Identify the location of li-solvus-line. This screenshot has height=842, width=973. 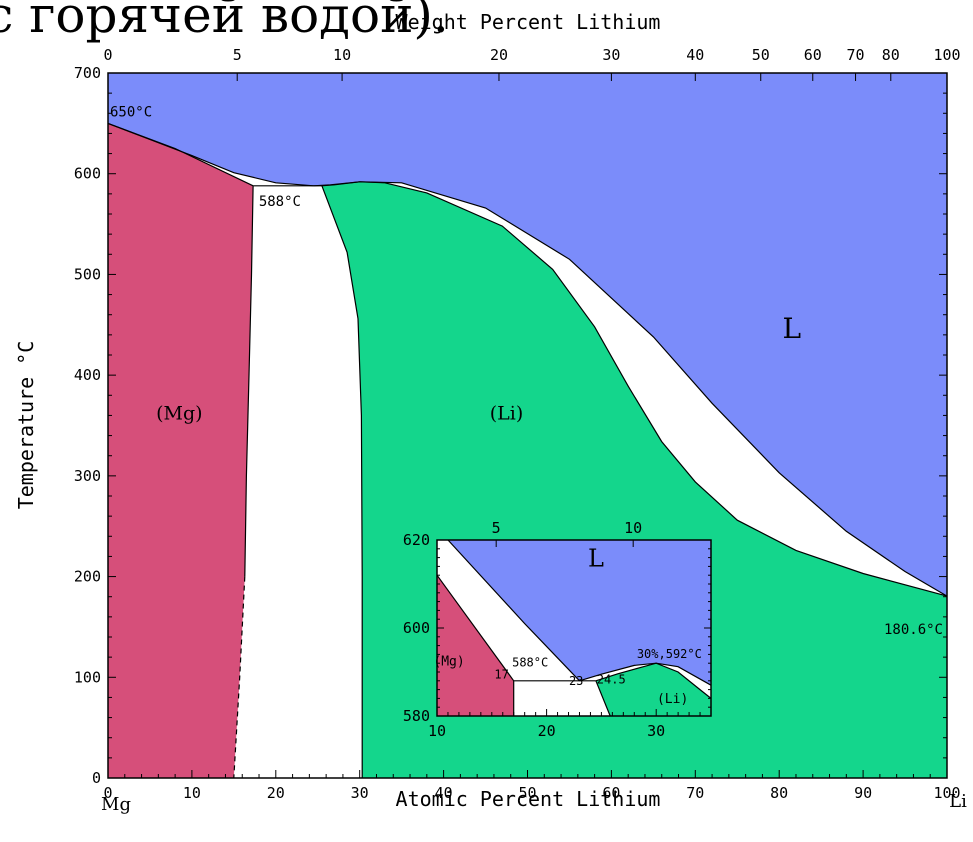
(342, 481).